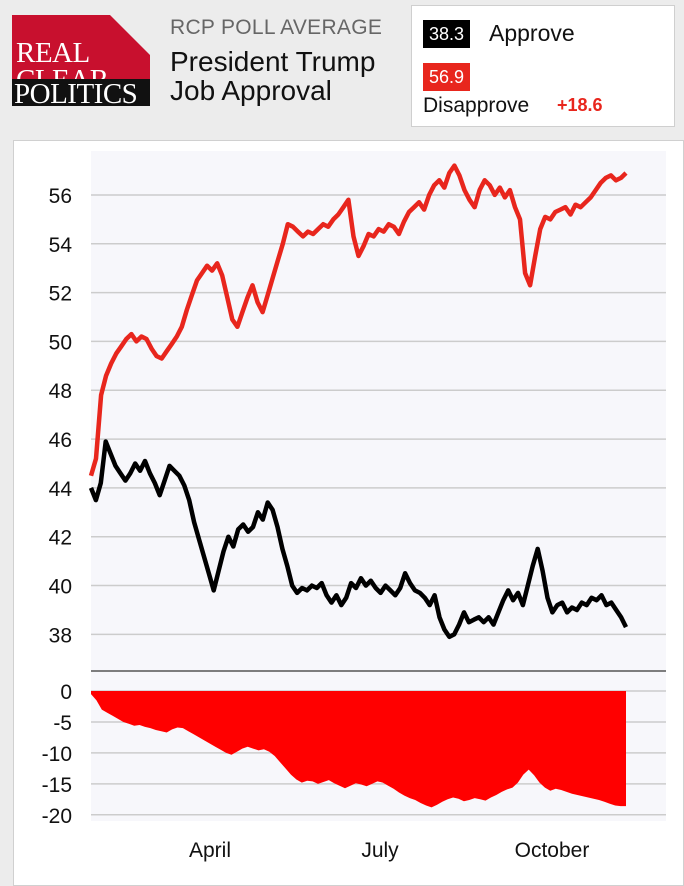  I want to click on page-title: President Trump Job Approval, so click(273, 76).